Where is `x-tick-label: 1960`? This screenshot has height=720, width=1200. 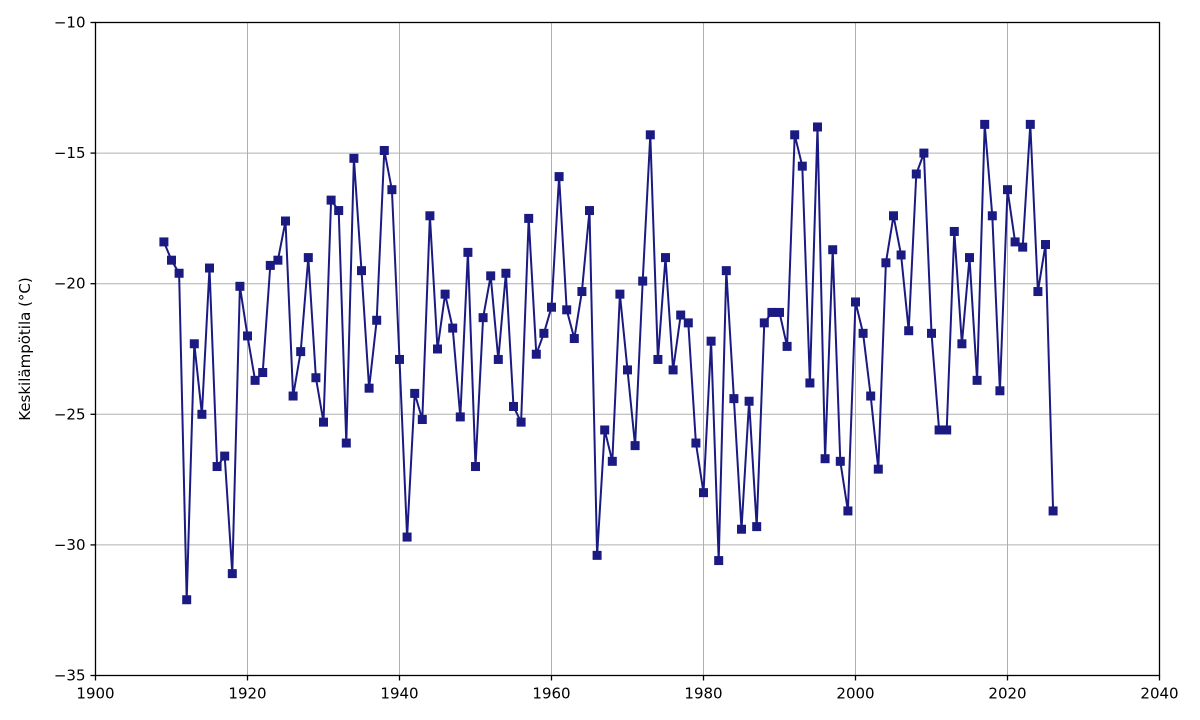
x-tick-label: 1960 is located at coordinates (551, 694).